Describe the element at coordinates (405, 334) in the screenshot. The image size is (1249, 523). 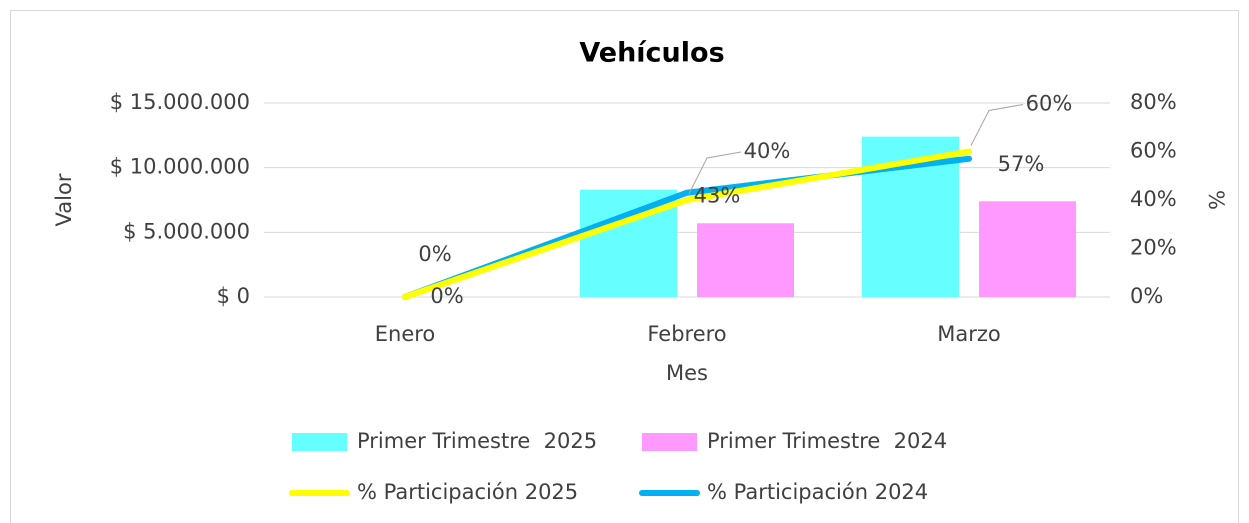
I see `x-tick-label: Enero` at that location.